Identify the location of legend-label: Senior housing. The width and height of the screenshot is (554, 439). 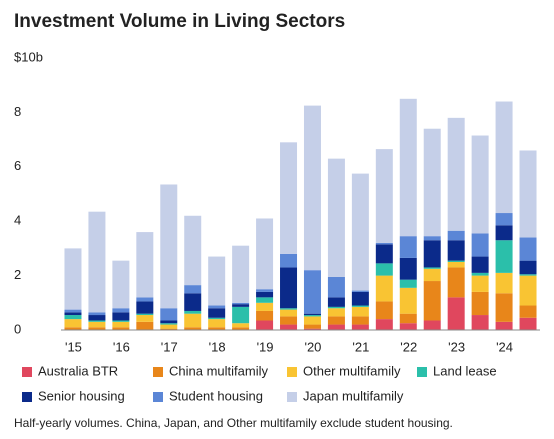
(81, 395).